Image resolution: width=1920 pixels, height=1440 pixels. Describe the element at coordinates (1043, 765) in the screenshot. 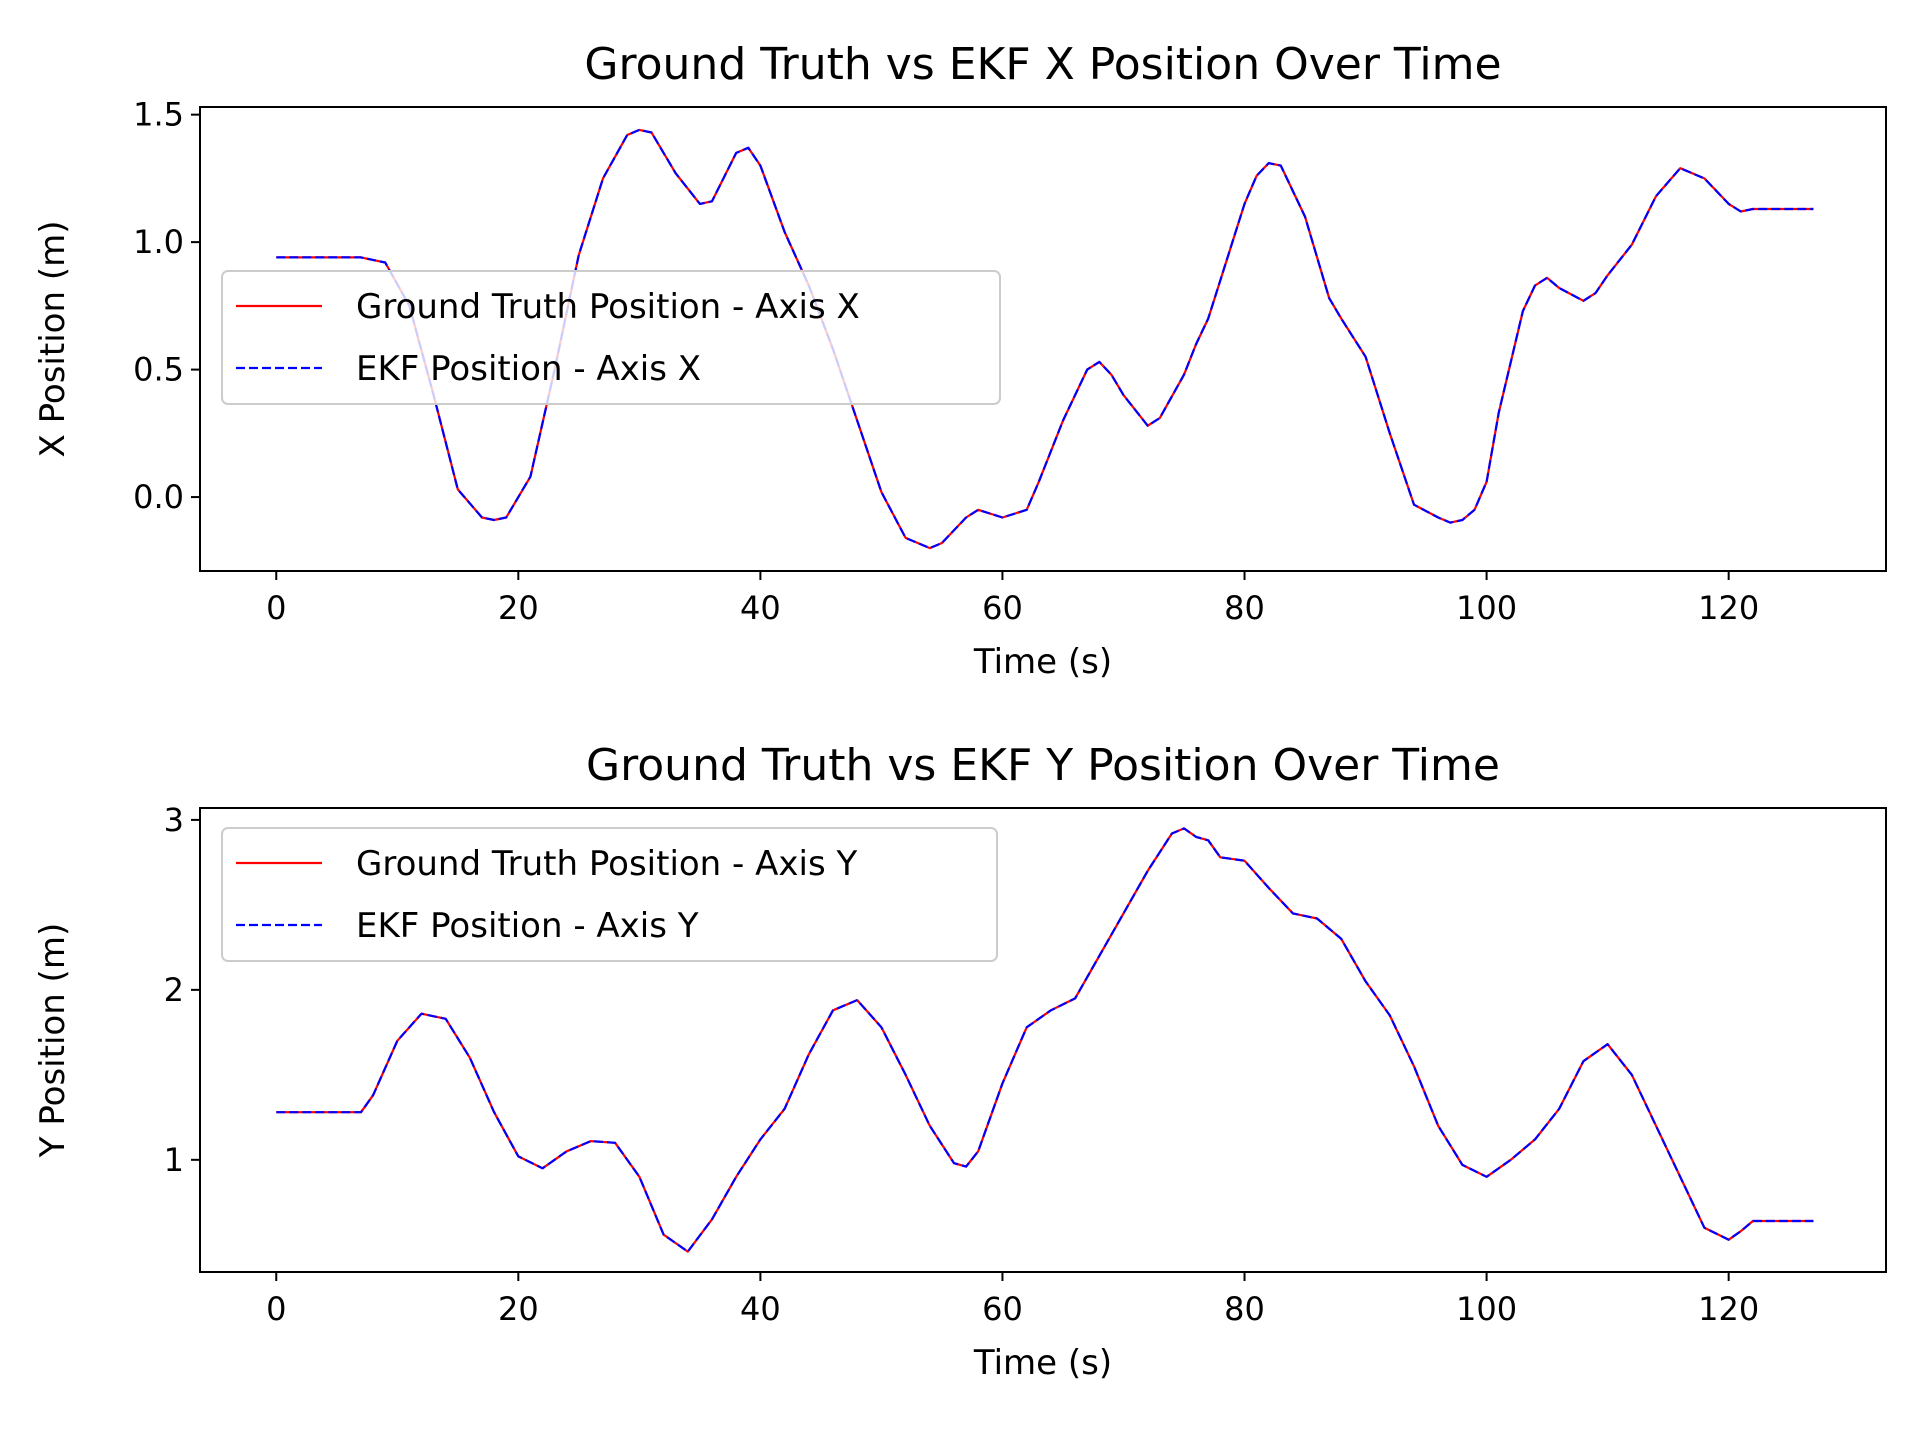

I see `chart-title: Ground Truth vs EKF Y Position Over Time` at that location.